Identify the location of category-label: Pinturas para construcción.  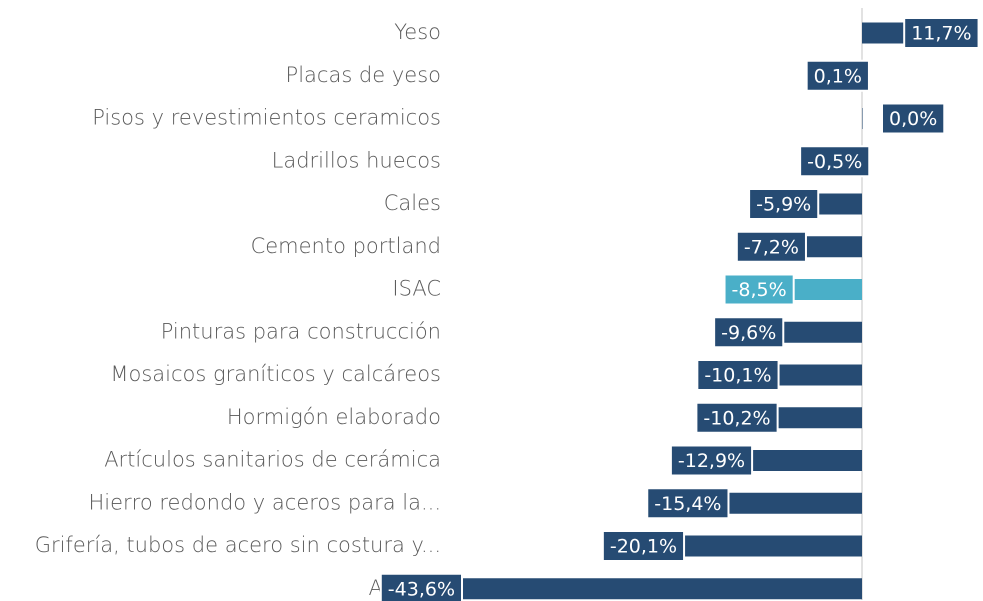
(301, 331).